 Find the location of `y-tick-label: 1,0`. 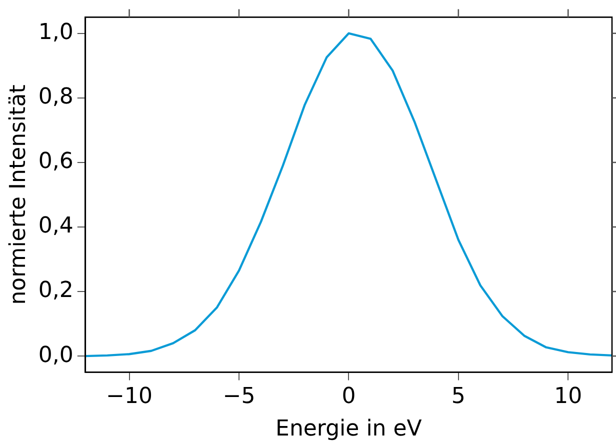

y-tick-label: 1,0 is located at coordinates (56, 33).